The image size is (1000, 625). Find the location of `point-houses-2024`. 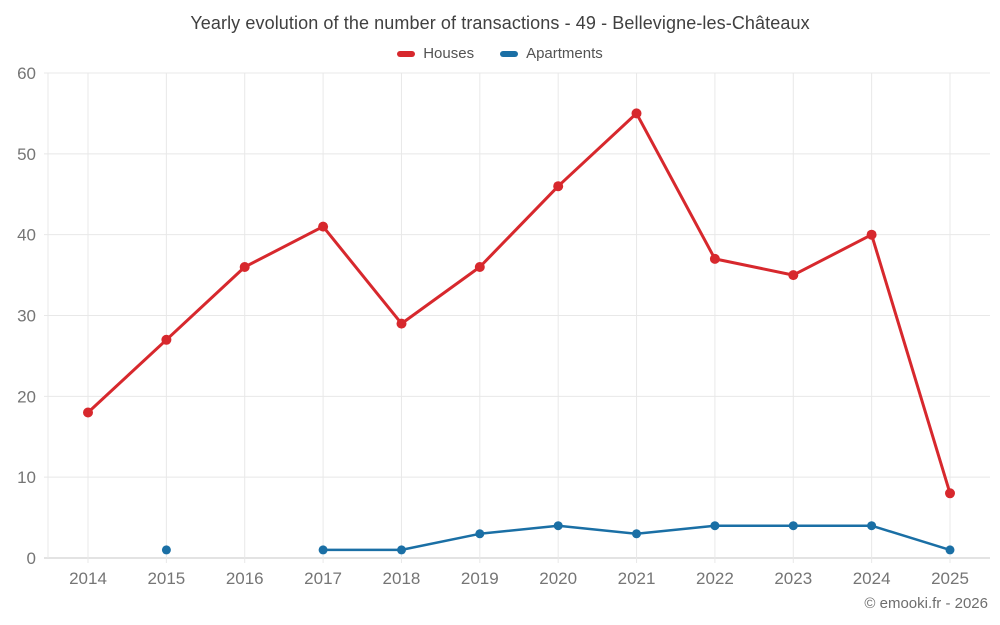

point-houses-2024 is located at coordinates (871, 234).